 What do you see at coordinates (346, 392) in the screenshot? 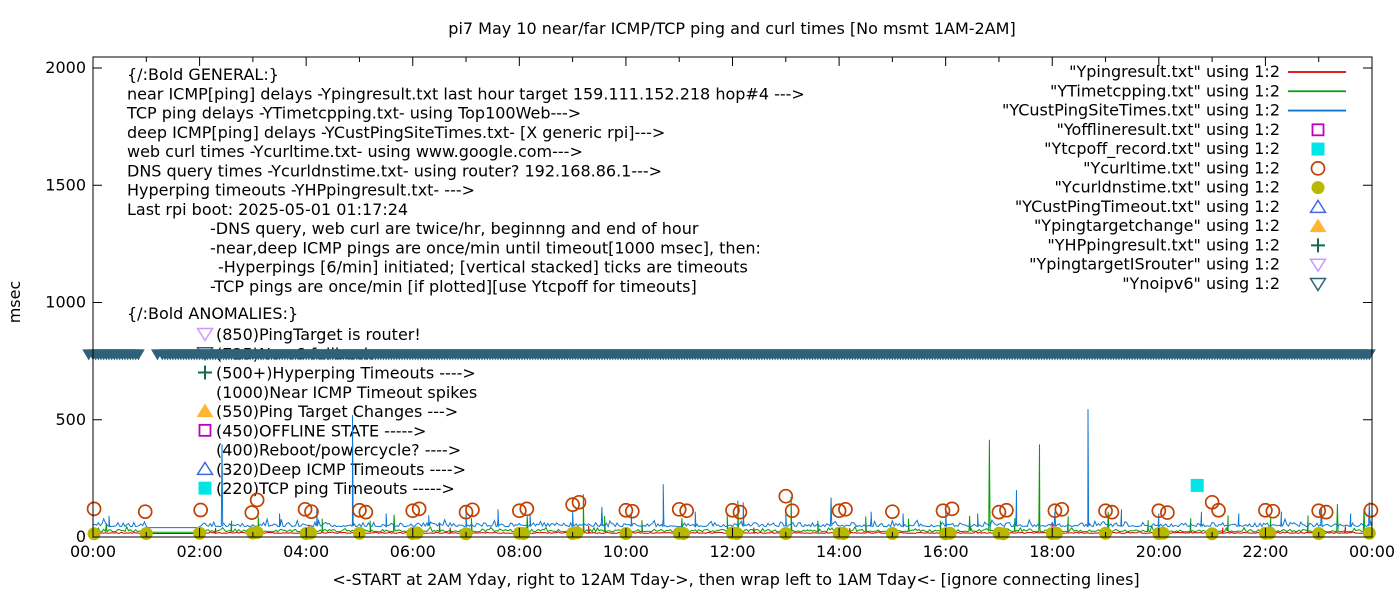
I see `anomaly-row: (1000)Near ICMP Timeout spikes` at bounding box center [346, 392].